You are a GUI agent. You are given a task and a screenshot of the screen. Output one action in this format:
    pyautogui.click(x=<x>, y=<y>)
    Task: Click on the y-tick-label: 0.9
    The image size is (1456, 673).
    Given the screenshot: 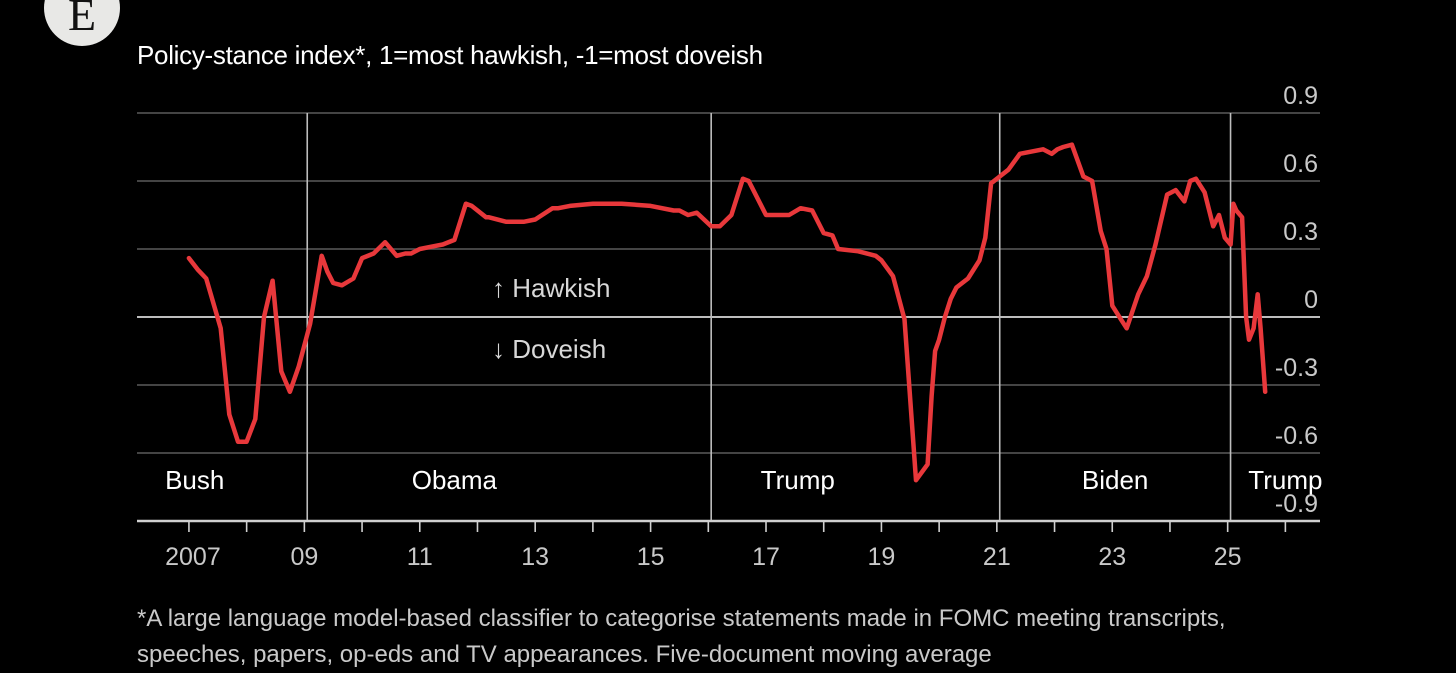 What is the action you would take?
    pyautogui.click(x=1300, y=96)
    